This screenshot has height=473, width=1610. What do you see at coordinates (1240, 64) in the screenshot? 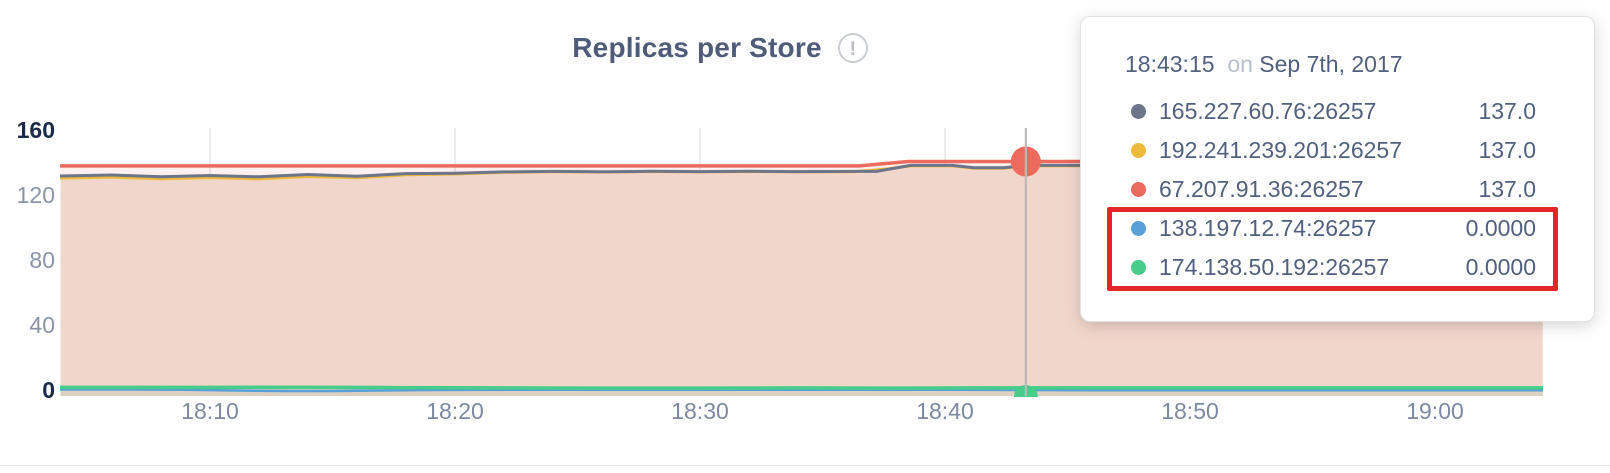
I see `tooltip-on-word: on` at bounding box center [1240, 64].